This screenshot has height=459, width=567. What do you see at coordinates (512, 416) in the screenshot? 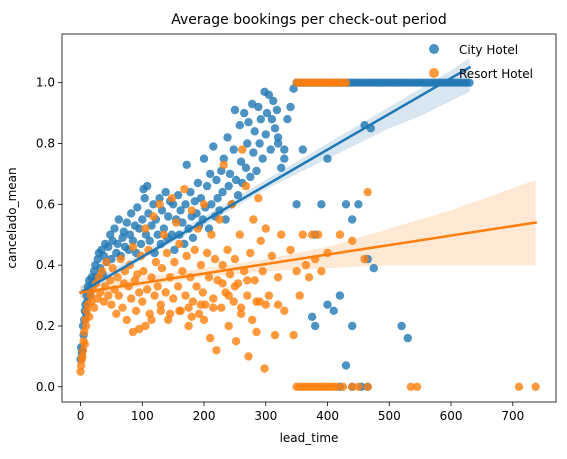
I see `x-tick-label: 700` at bounding box center [512, 416].